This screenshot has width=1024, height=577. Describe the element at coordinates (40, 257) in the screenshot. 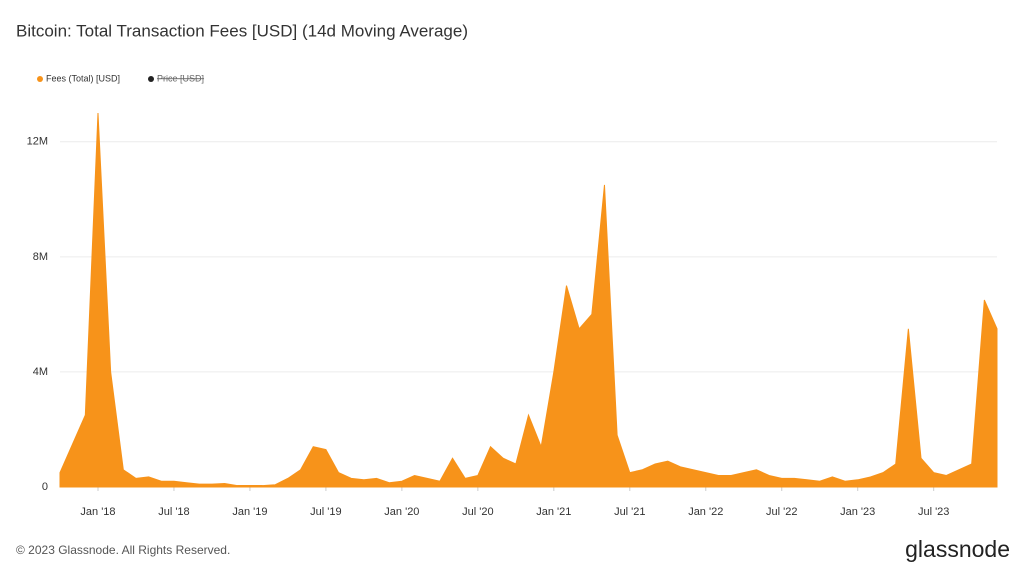

I see `y-tick-label: 8M` at that location.